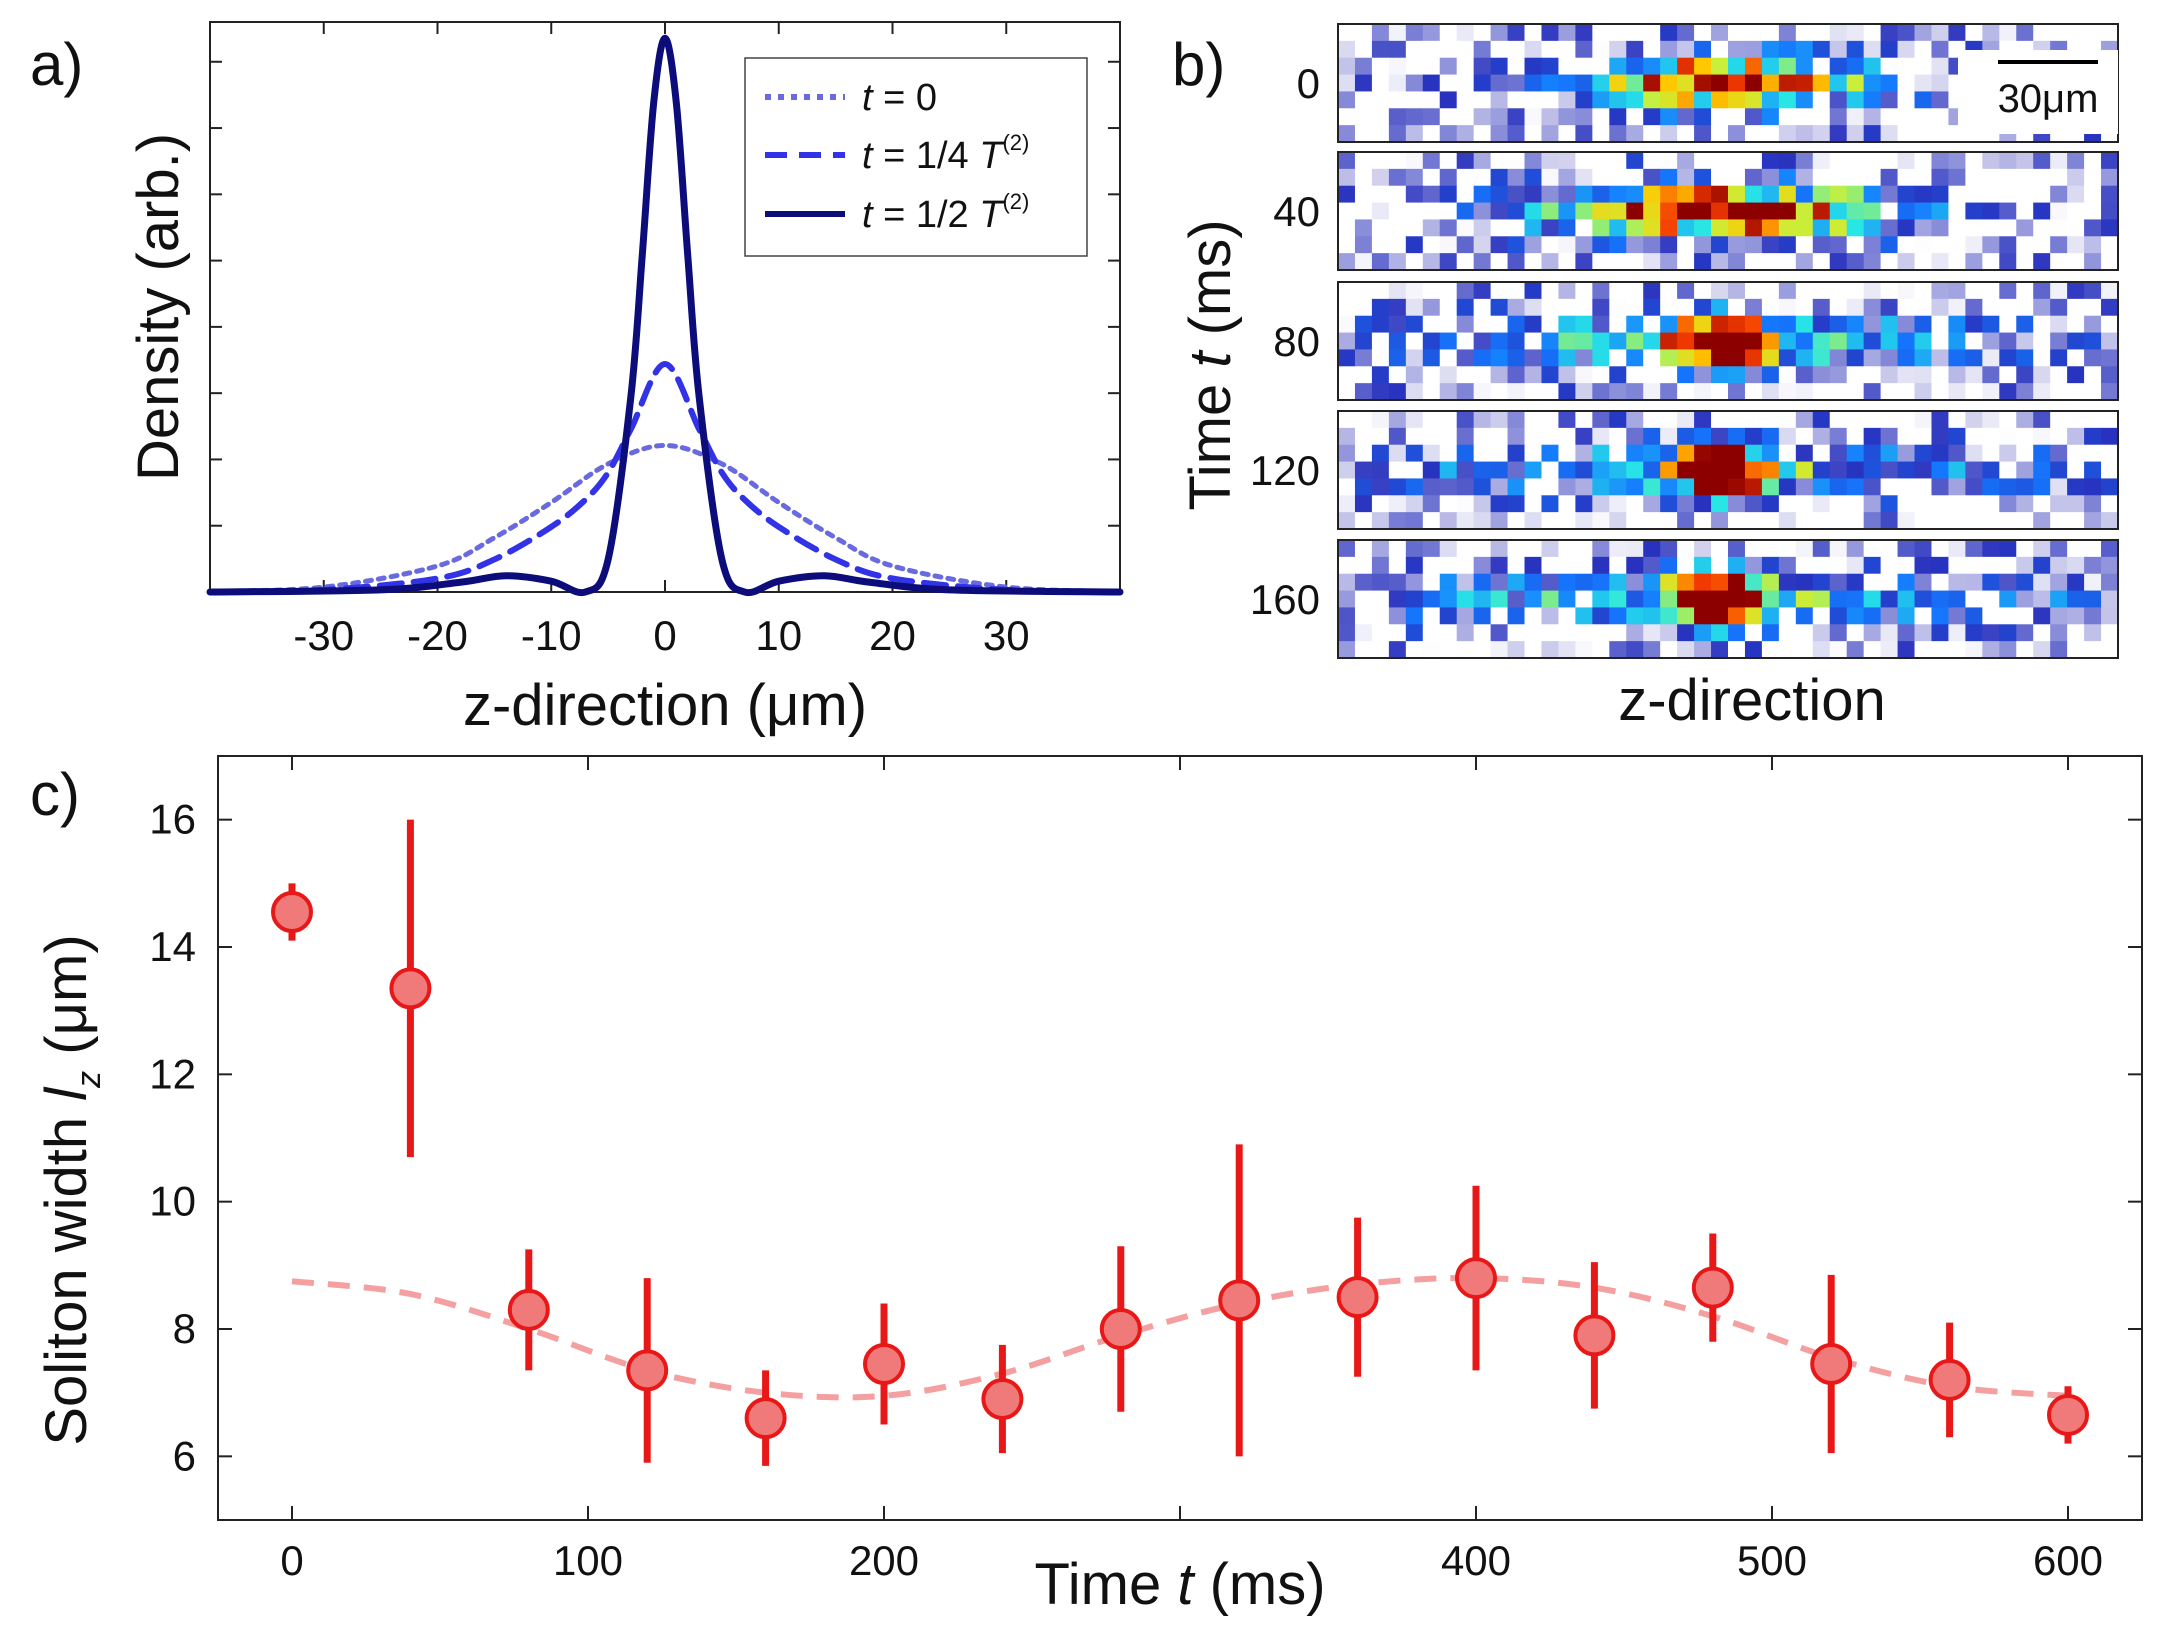 Image resolution: width=2182 pixels, height=1627 pixels. I want to click on frame-border, so click(1728, 211).